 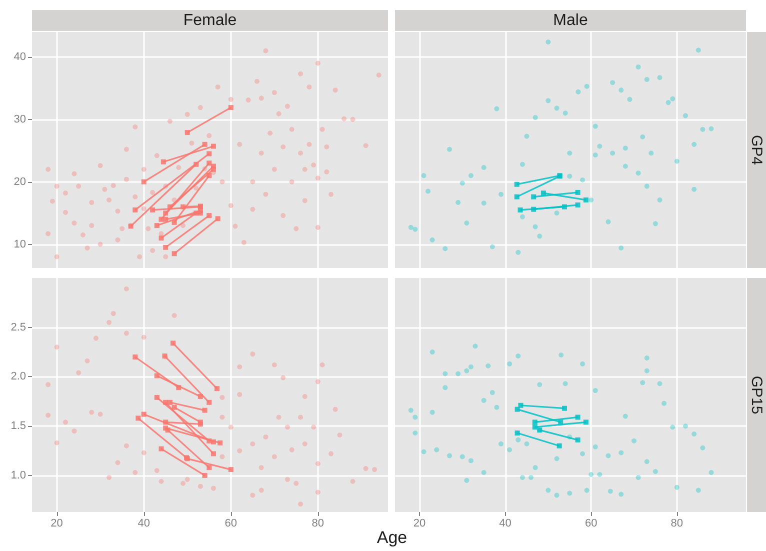 What do you see at coordinates (20, 244) in the screenshot?
I see `y-tick-label: 10` at bounding box center [20, 244].